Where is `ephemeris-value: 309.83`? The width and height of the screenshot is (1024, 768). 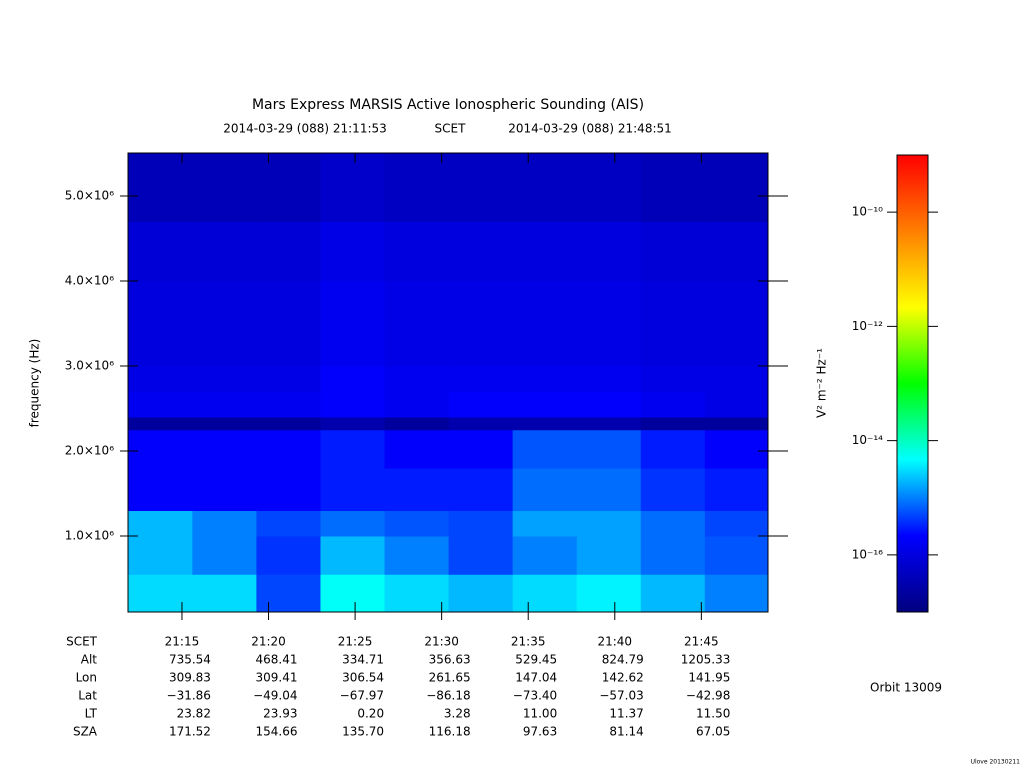 ephemeris-value: 309.83 is located at coordinates (190, 678).